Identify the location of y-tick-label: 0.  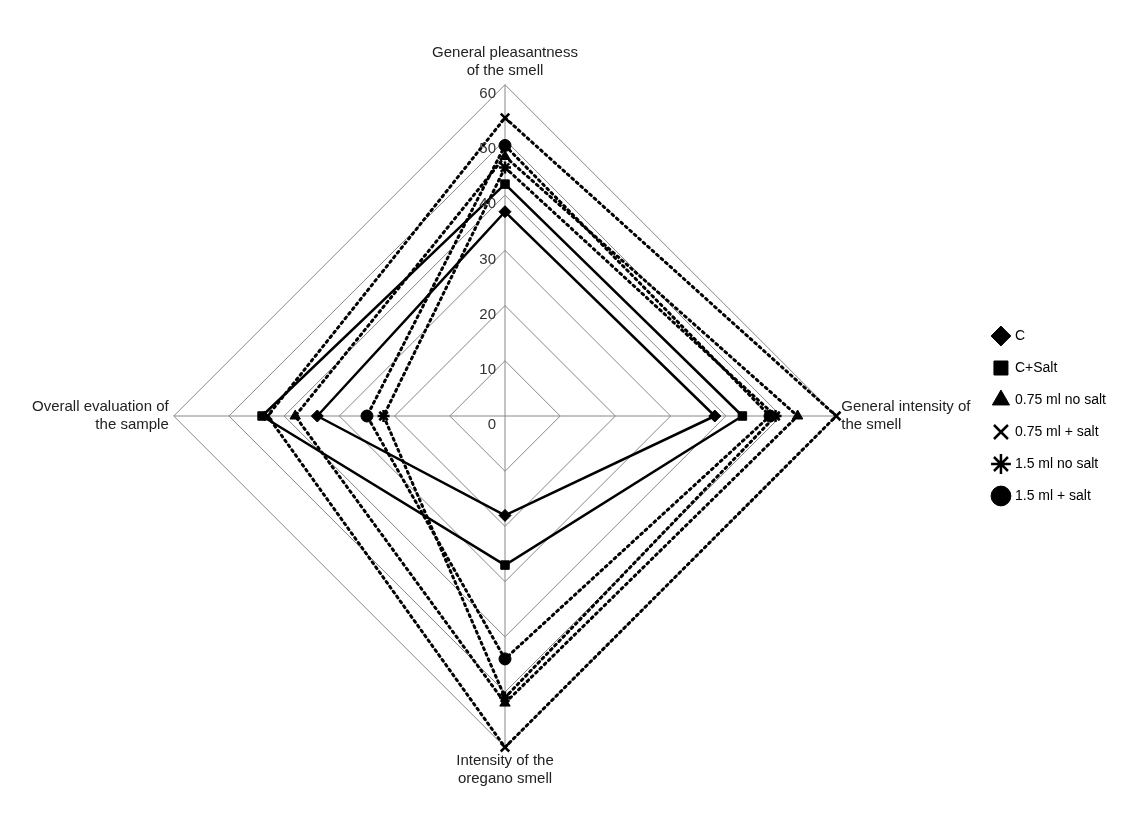
(491, 424).